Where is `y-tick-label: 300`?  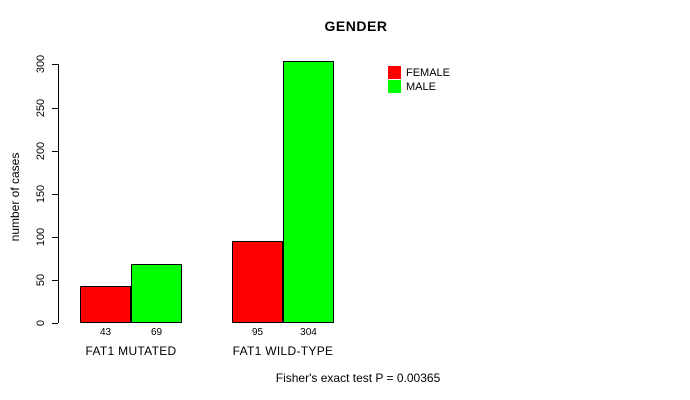
y-tick-label: 300 is located at coordinates (41, 64).